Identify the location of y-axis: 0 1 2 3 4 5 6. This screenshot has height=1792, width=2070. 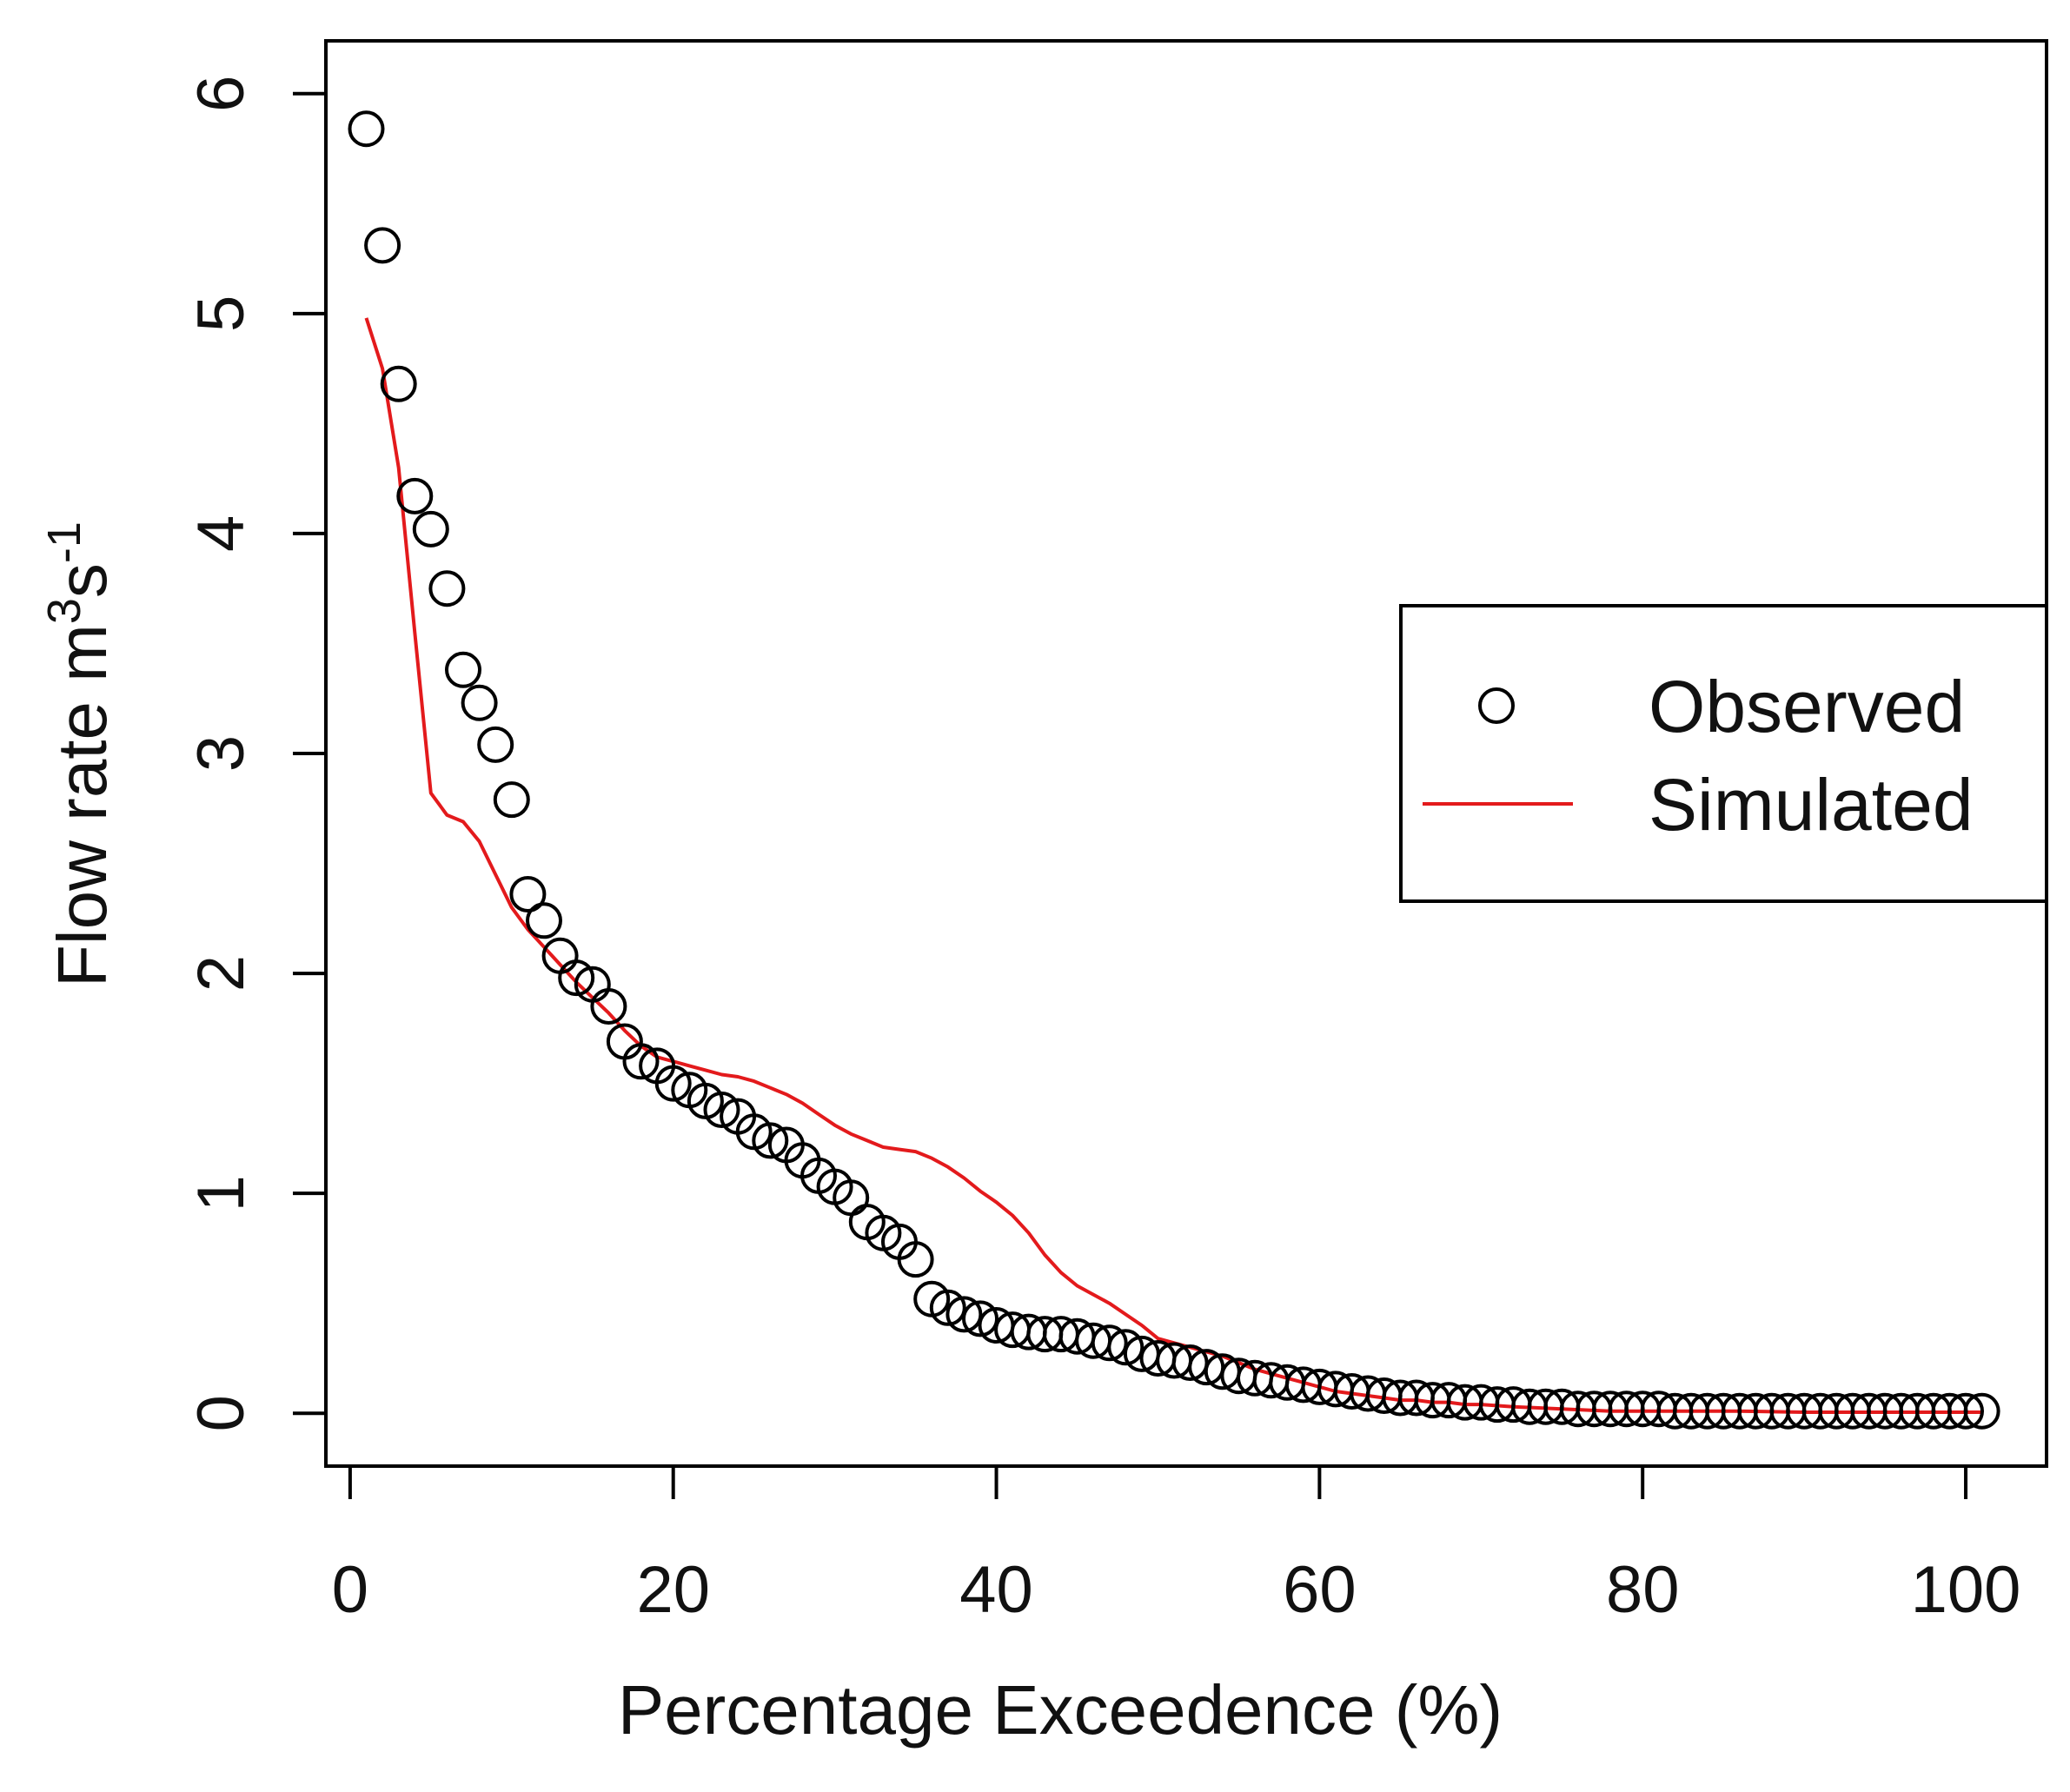
(256, 753).